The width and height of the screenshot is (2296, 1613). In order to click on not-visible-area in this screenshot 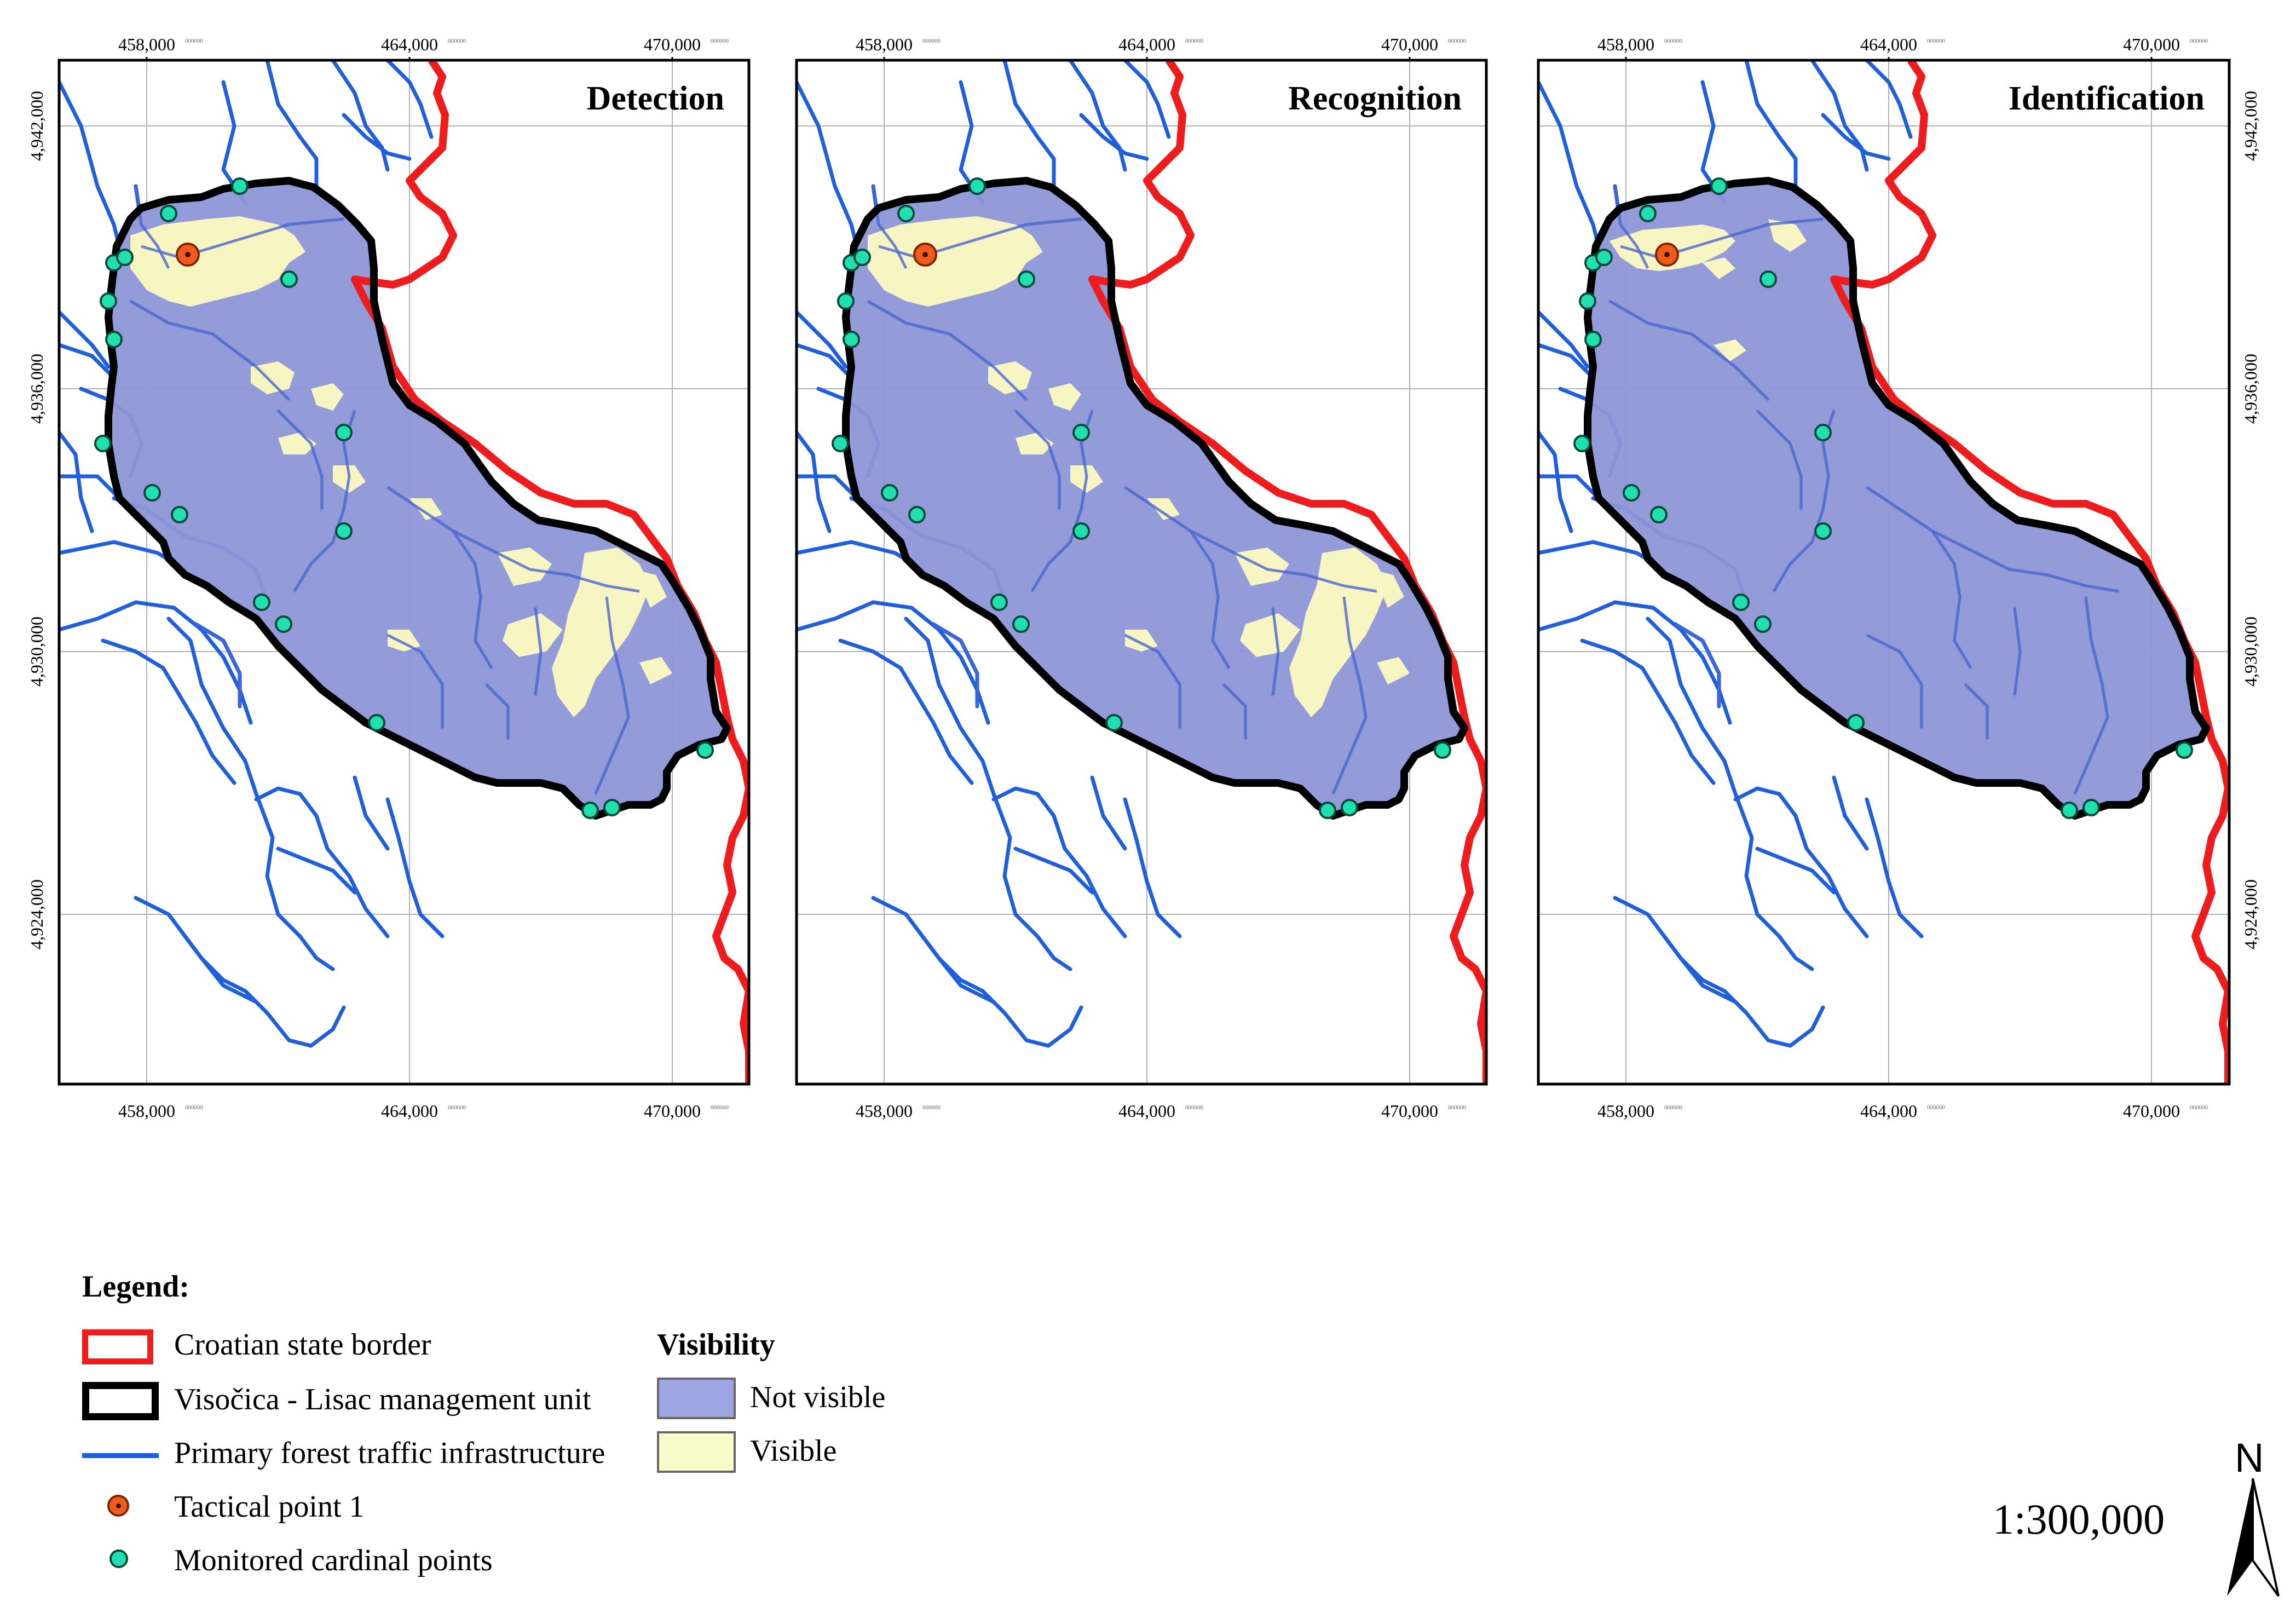, I will do `click(1897, 498)`.